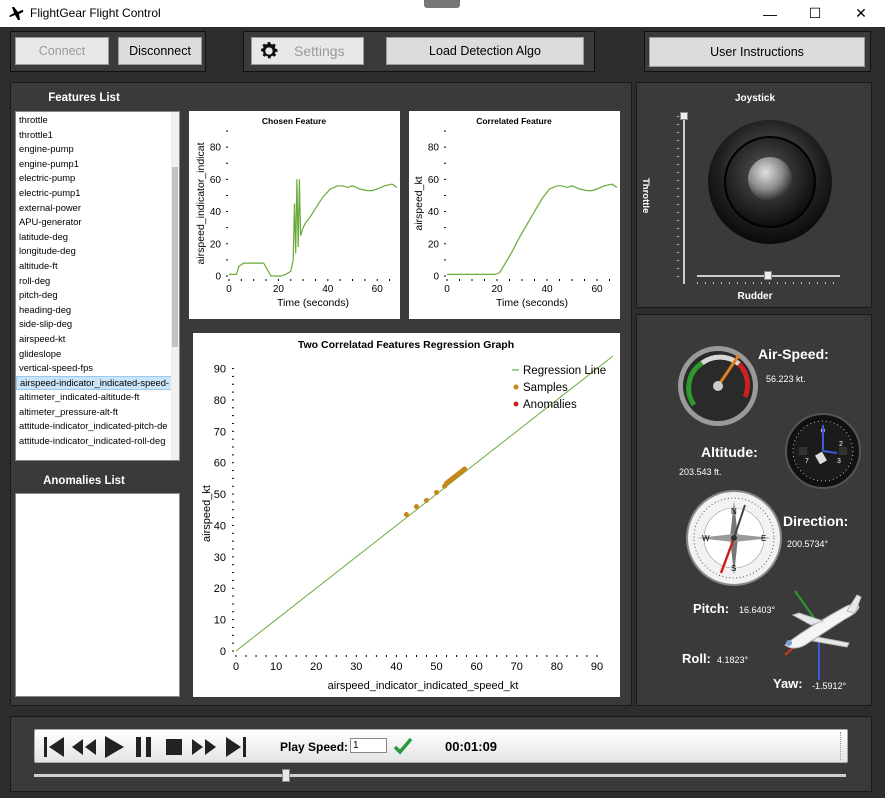 This screenshot has width=885, height=798. Describe the element at coordinates (770, 182) in the screenshot. I see `joystick-knob` at that location.